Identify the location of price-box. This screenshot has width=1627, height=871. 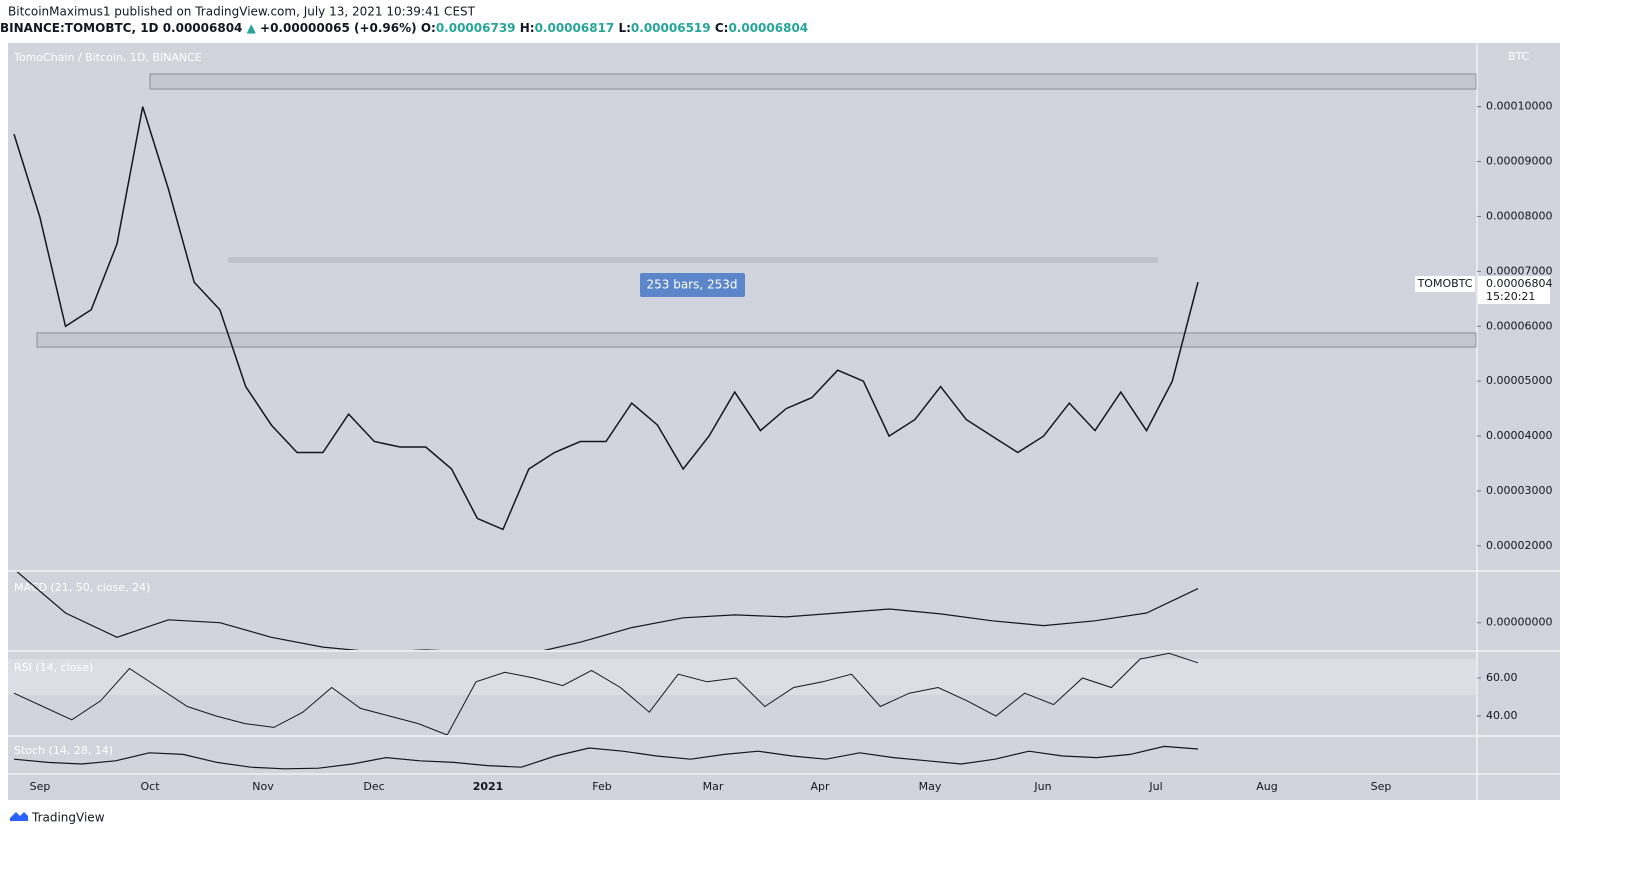
(1514, 290).